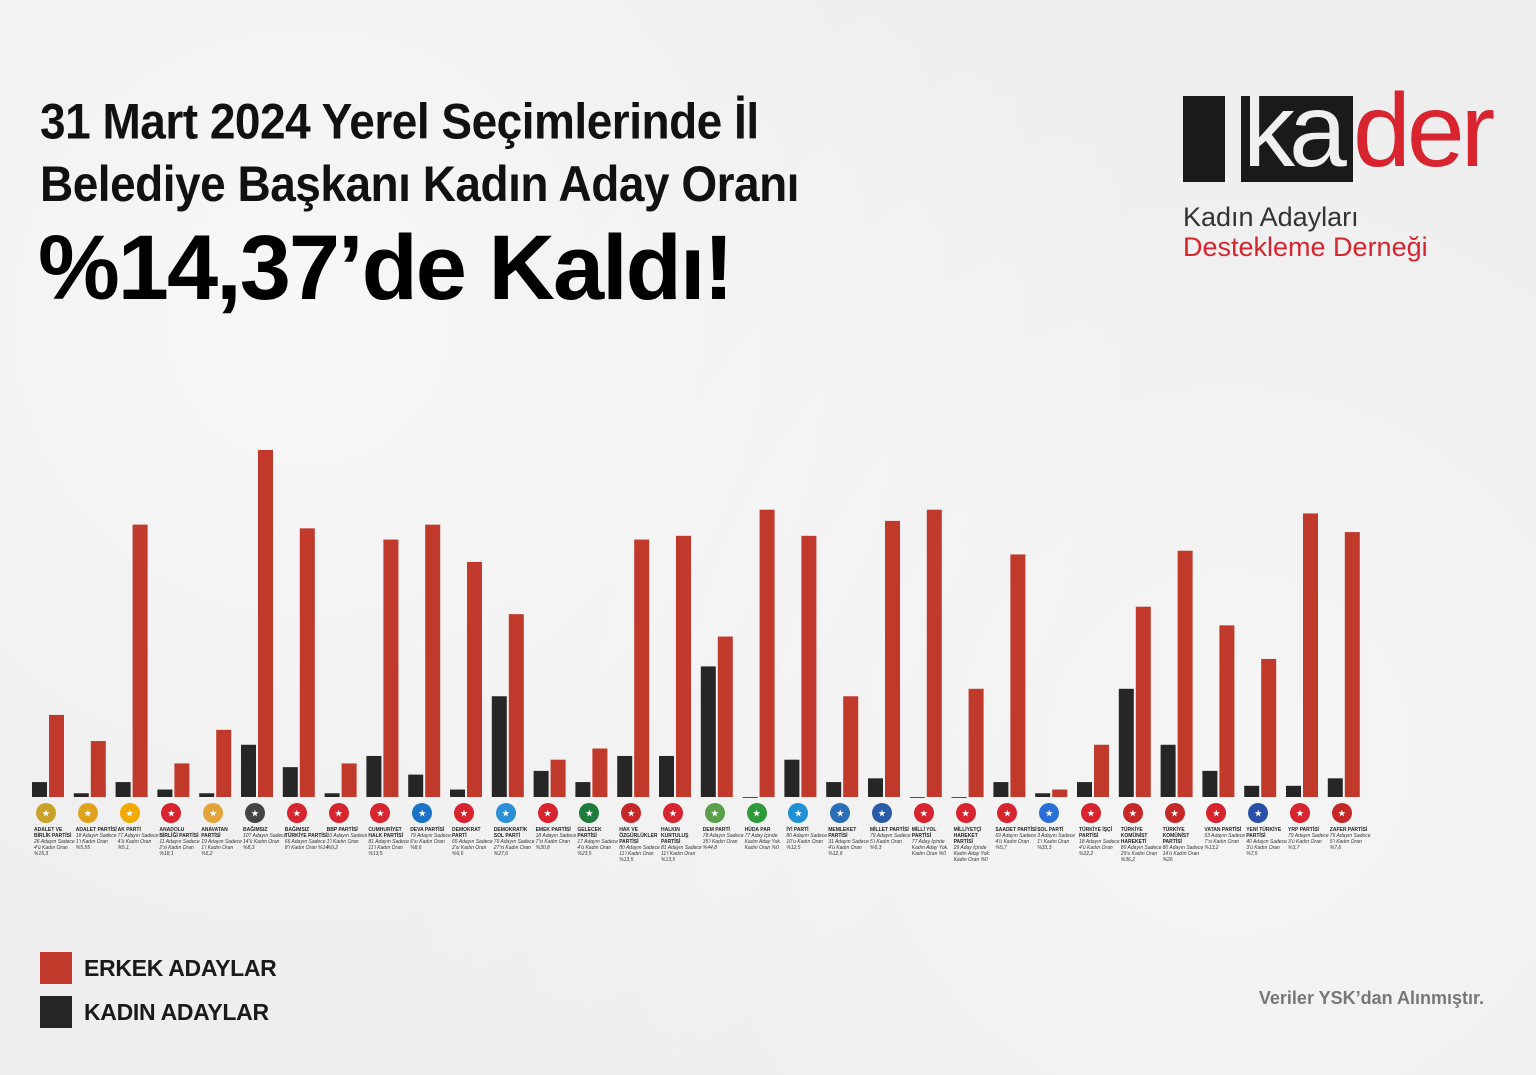 This screenshot has height=1075, width=1536. Describe the element at coordinates (723, 842) in the screenshot. I see `party-description: 78 Adayın Sadece 35’i Kadın Oran %44,8` at that location.